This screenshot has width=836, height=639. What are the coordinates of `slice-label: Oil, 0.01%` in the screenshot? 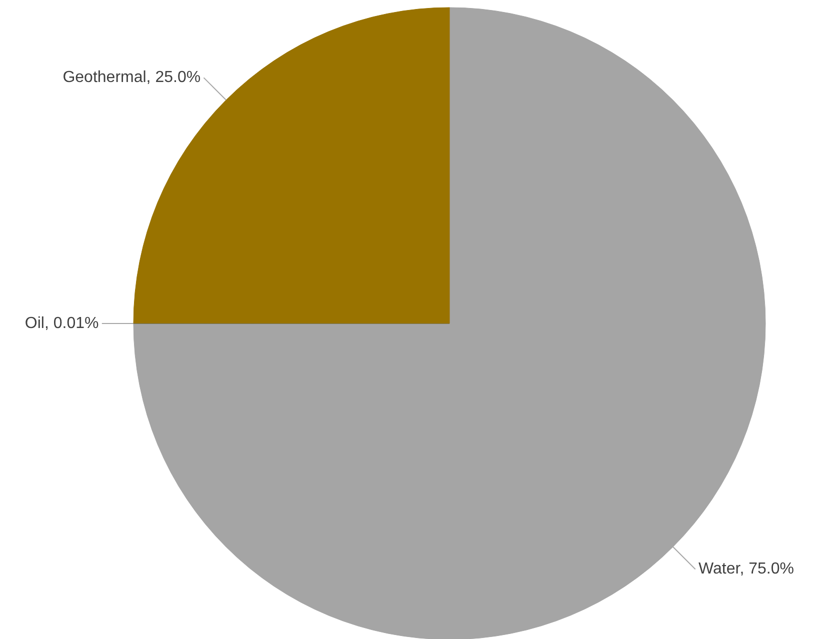 It's located at (61, 323).